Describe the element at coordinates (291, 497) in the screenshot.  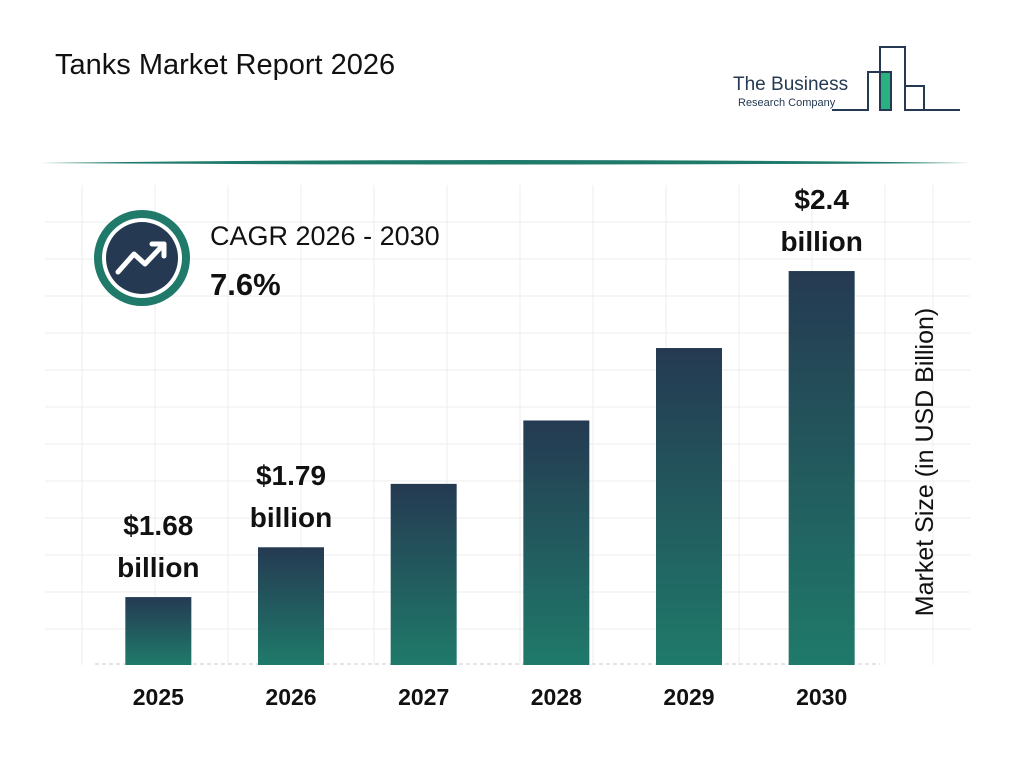
I see `value-label: $1.79 billion` at that location.